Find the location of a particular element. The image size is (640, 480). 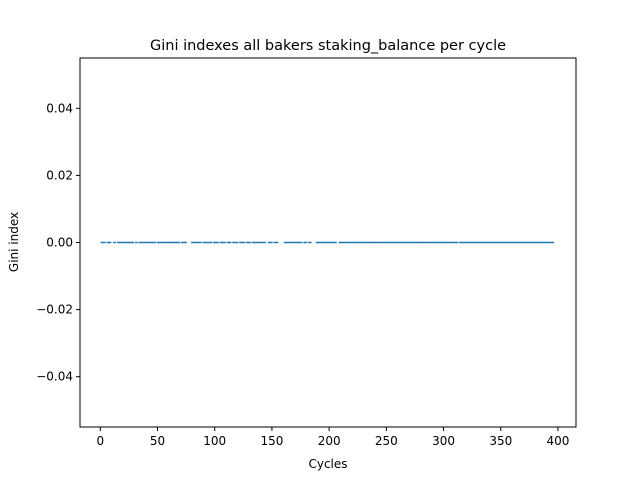

y-axis: −0.04 −0.02 0.00 0.02 0.04 is located at coordinates (58, 242).